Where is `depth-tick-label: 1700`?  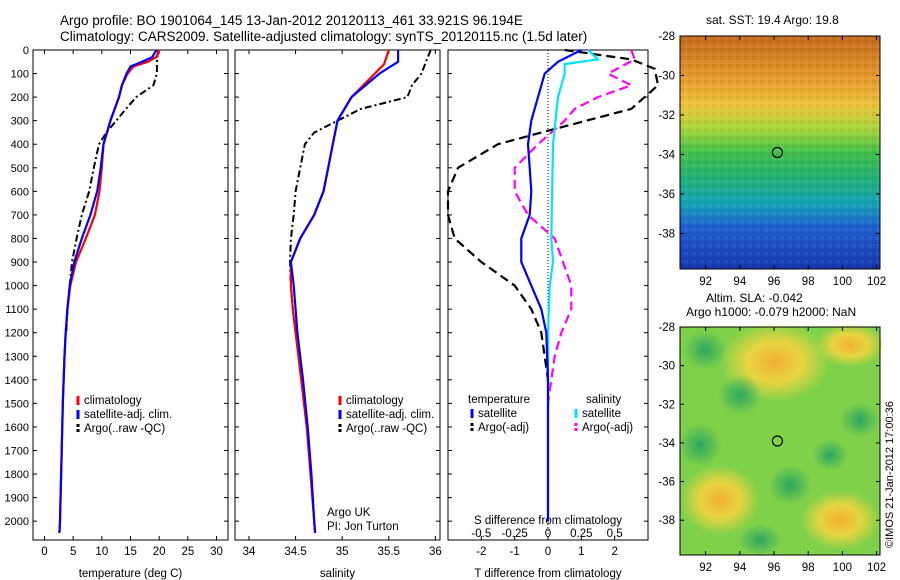
depth-tick-label: 1700 is located at coordinates (17, 451).